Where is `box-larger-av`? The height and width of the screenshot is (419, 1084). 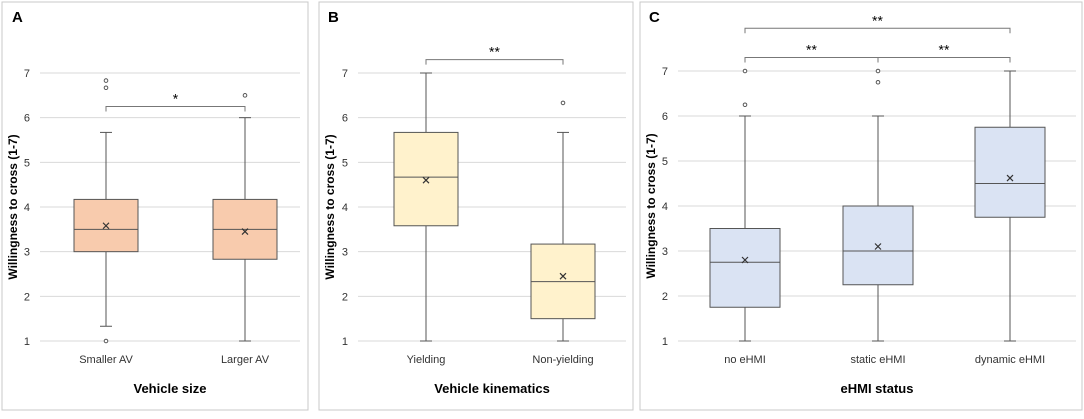 box-larger-av is located at coordinates (245, 217).